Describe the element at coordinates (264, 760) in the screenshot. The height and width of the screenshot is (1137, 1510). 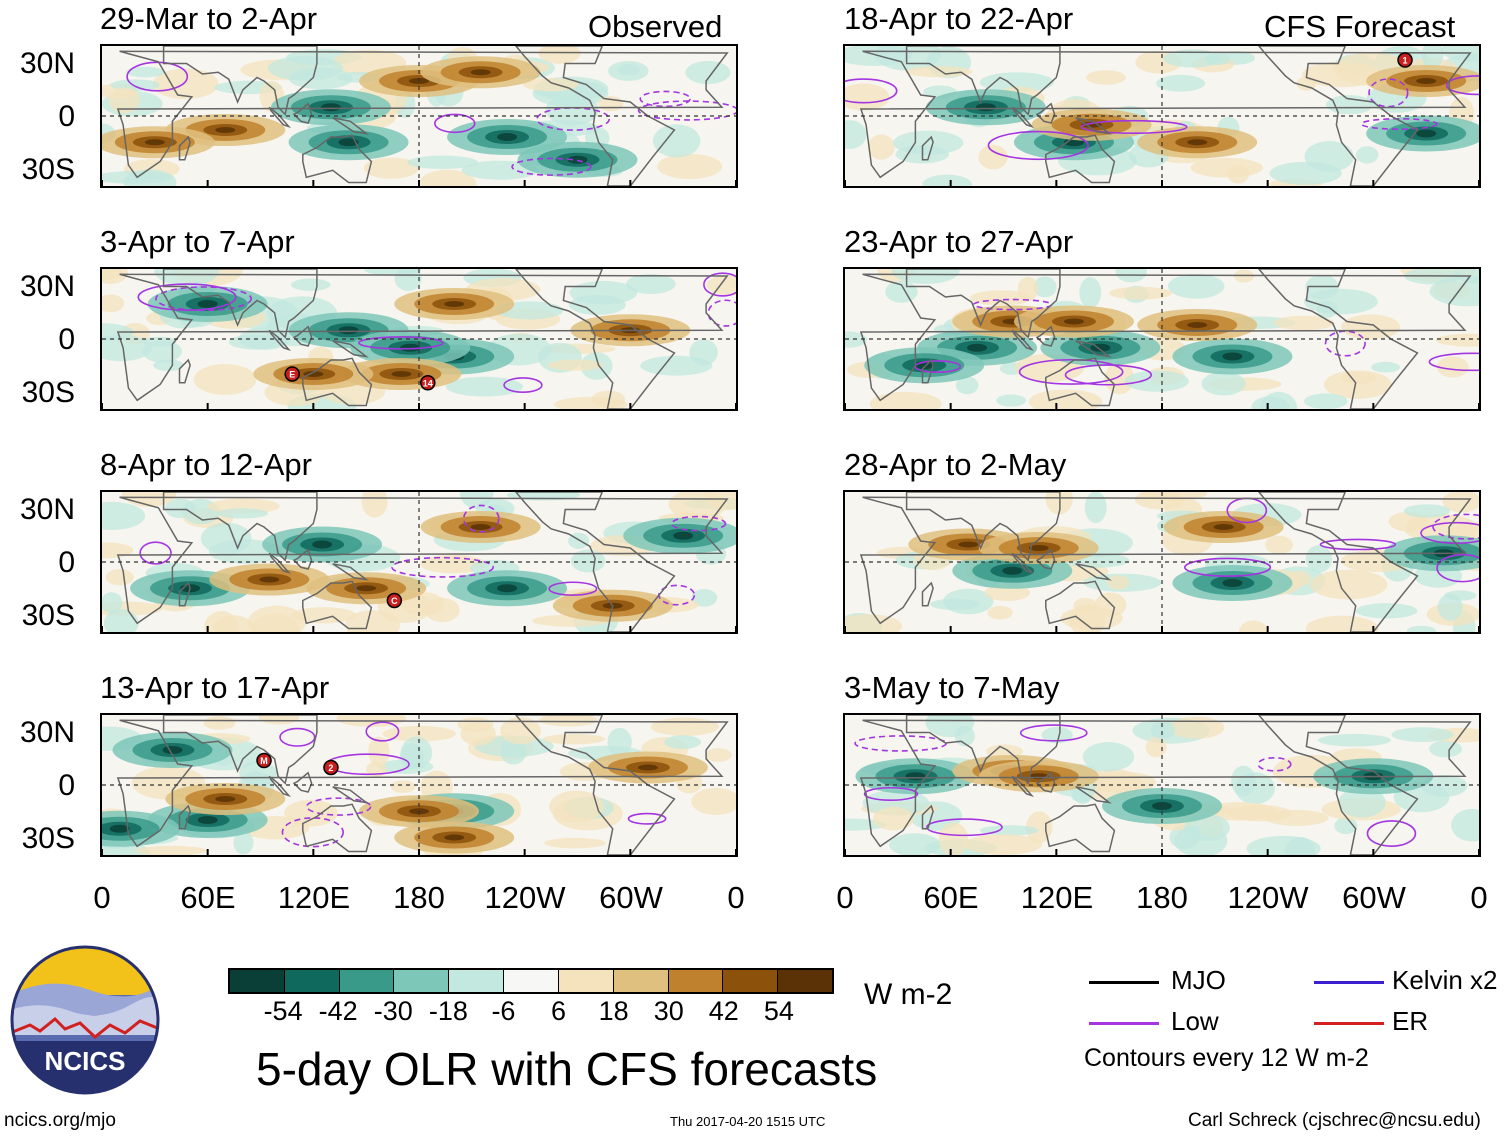
I see `cyclone-marker: M` at that location.